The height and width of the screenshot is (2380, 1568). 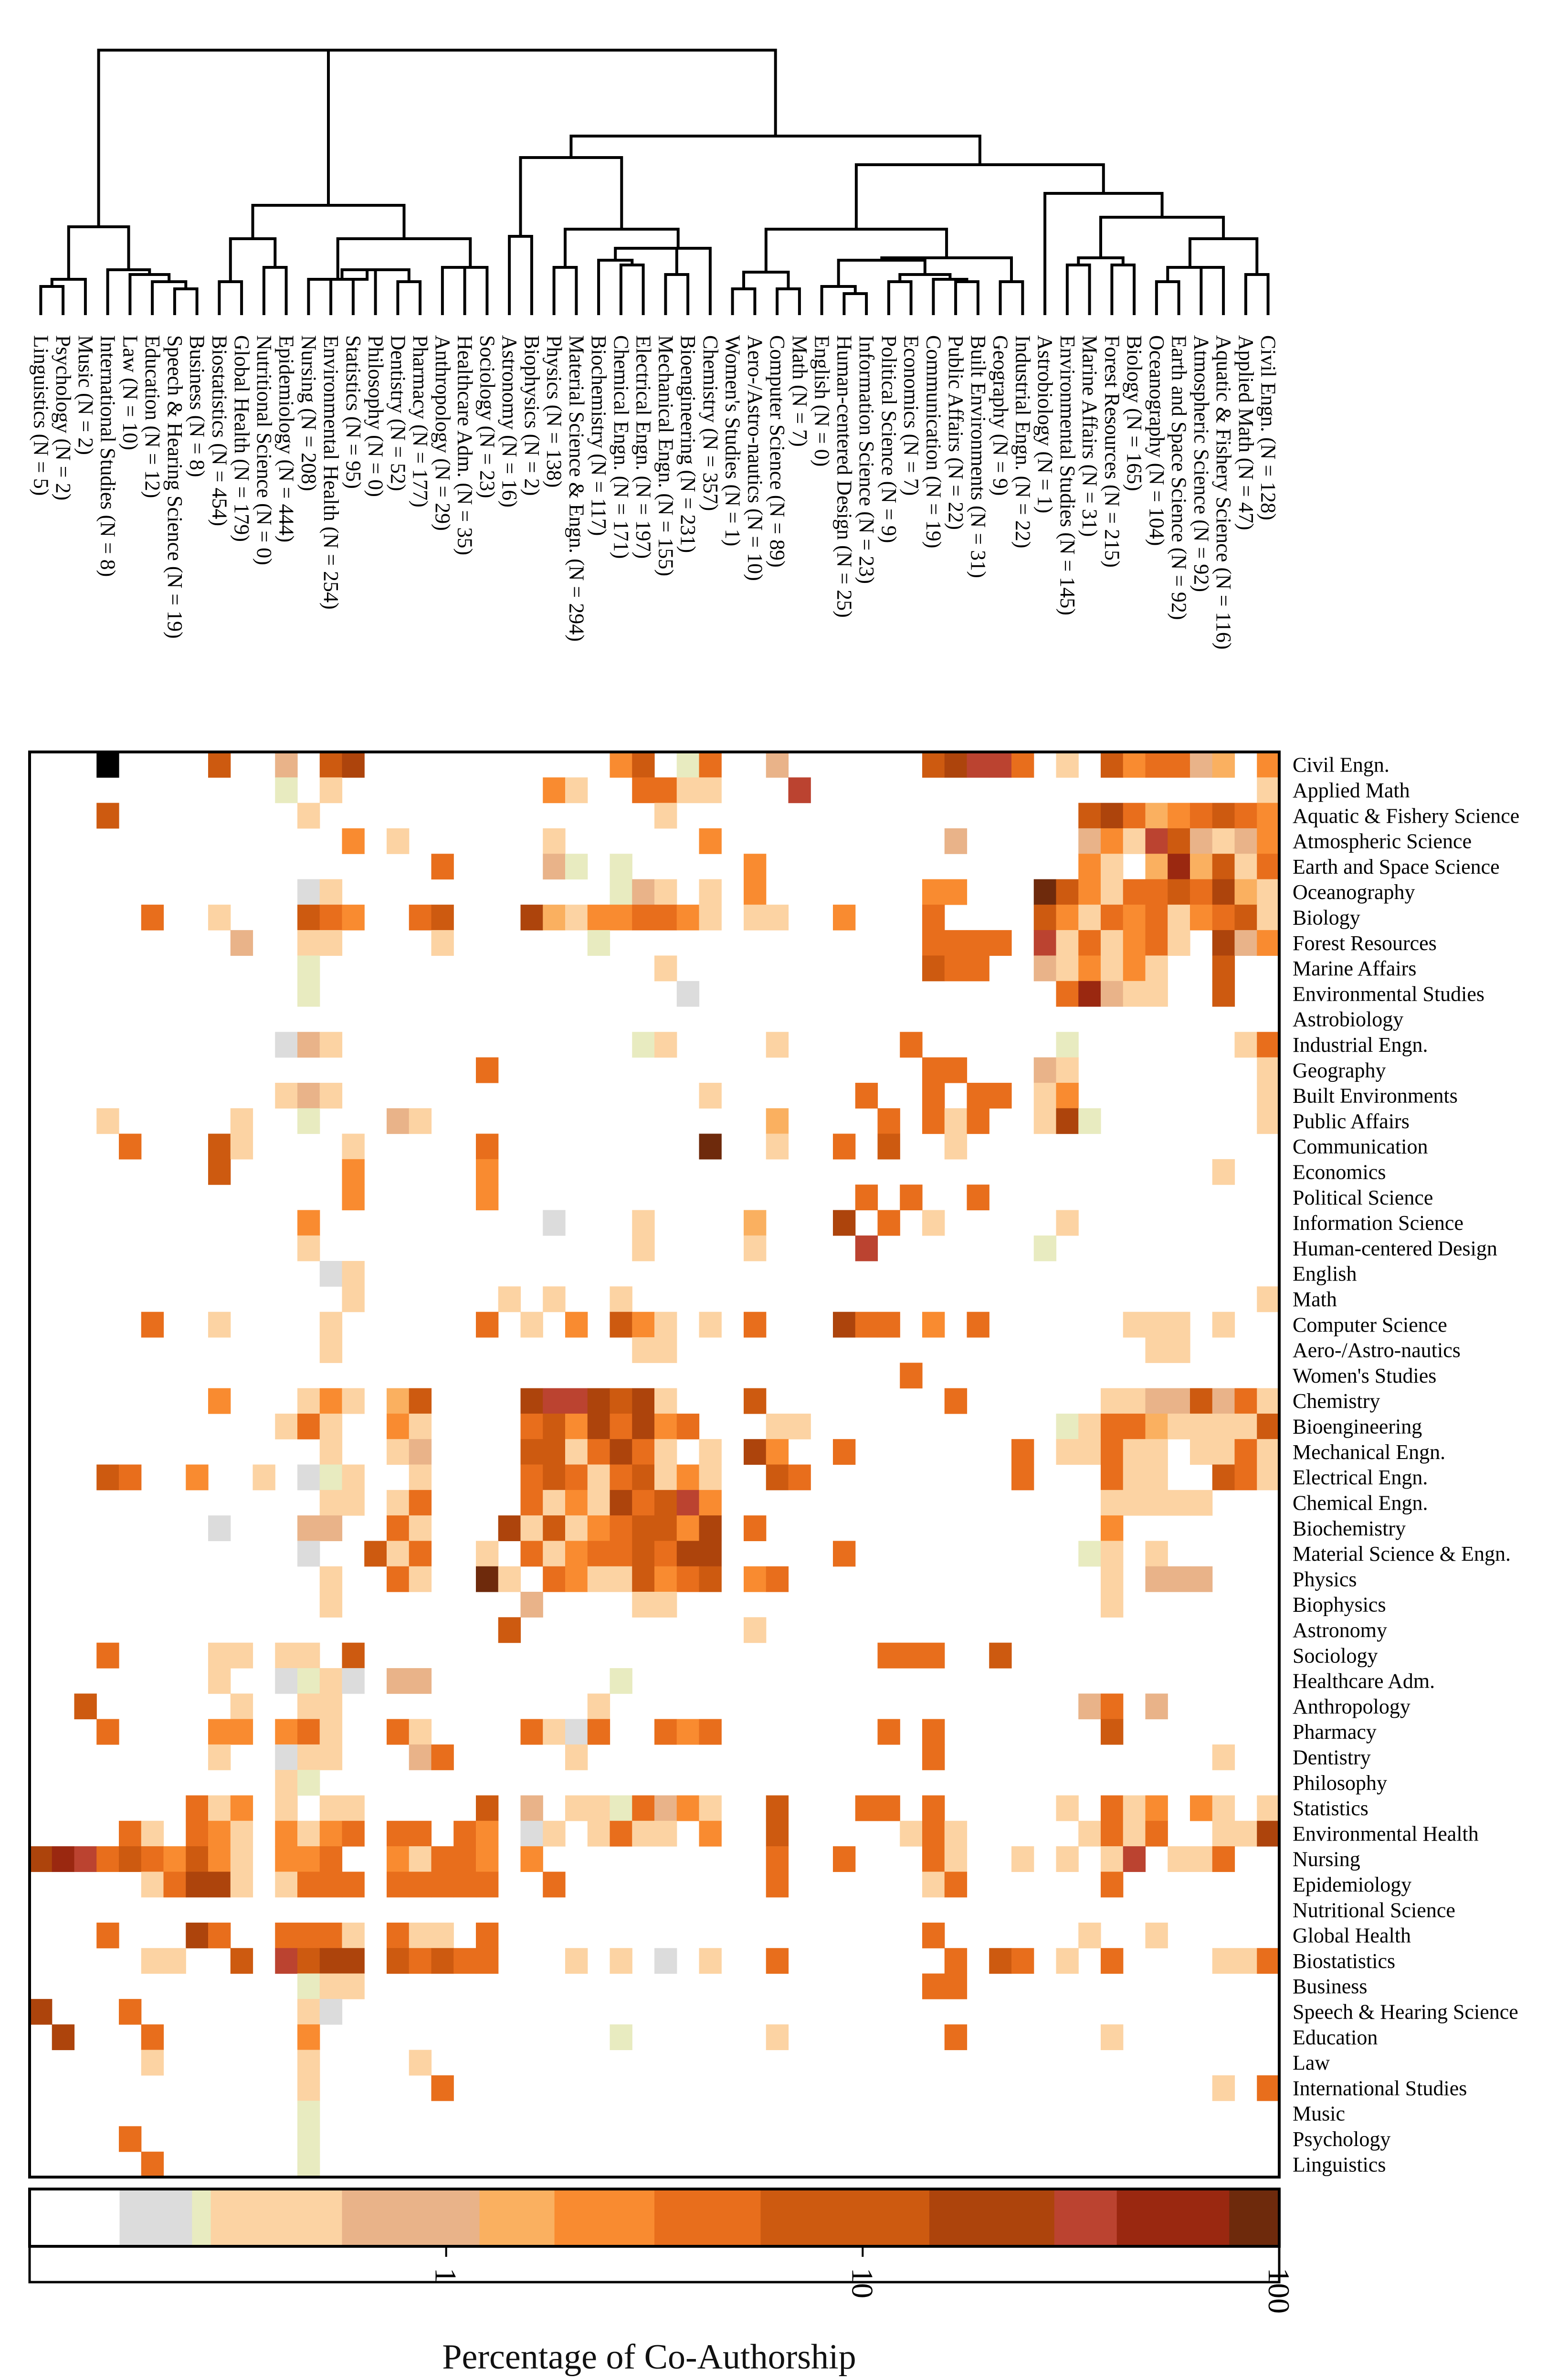 I want to click on row-label: Information Science, so click(x=1378, y=1223).